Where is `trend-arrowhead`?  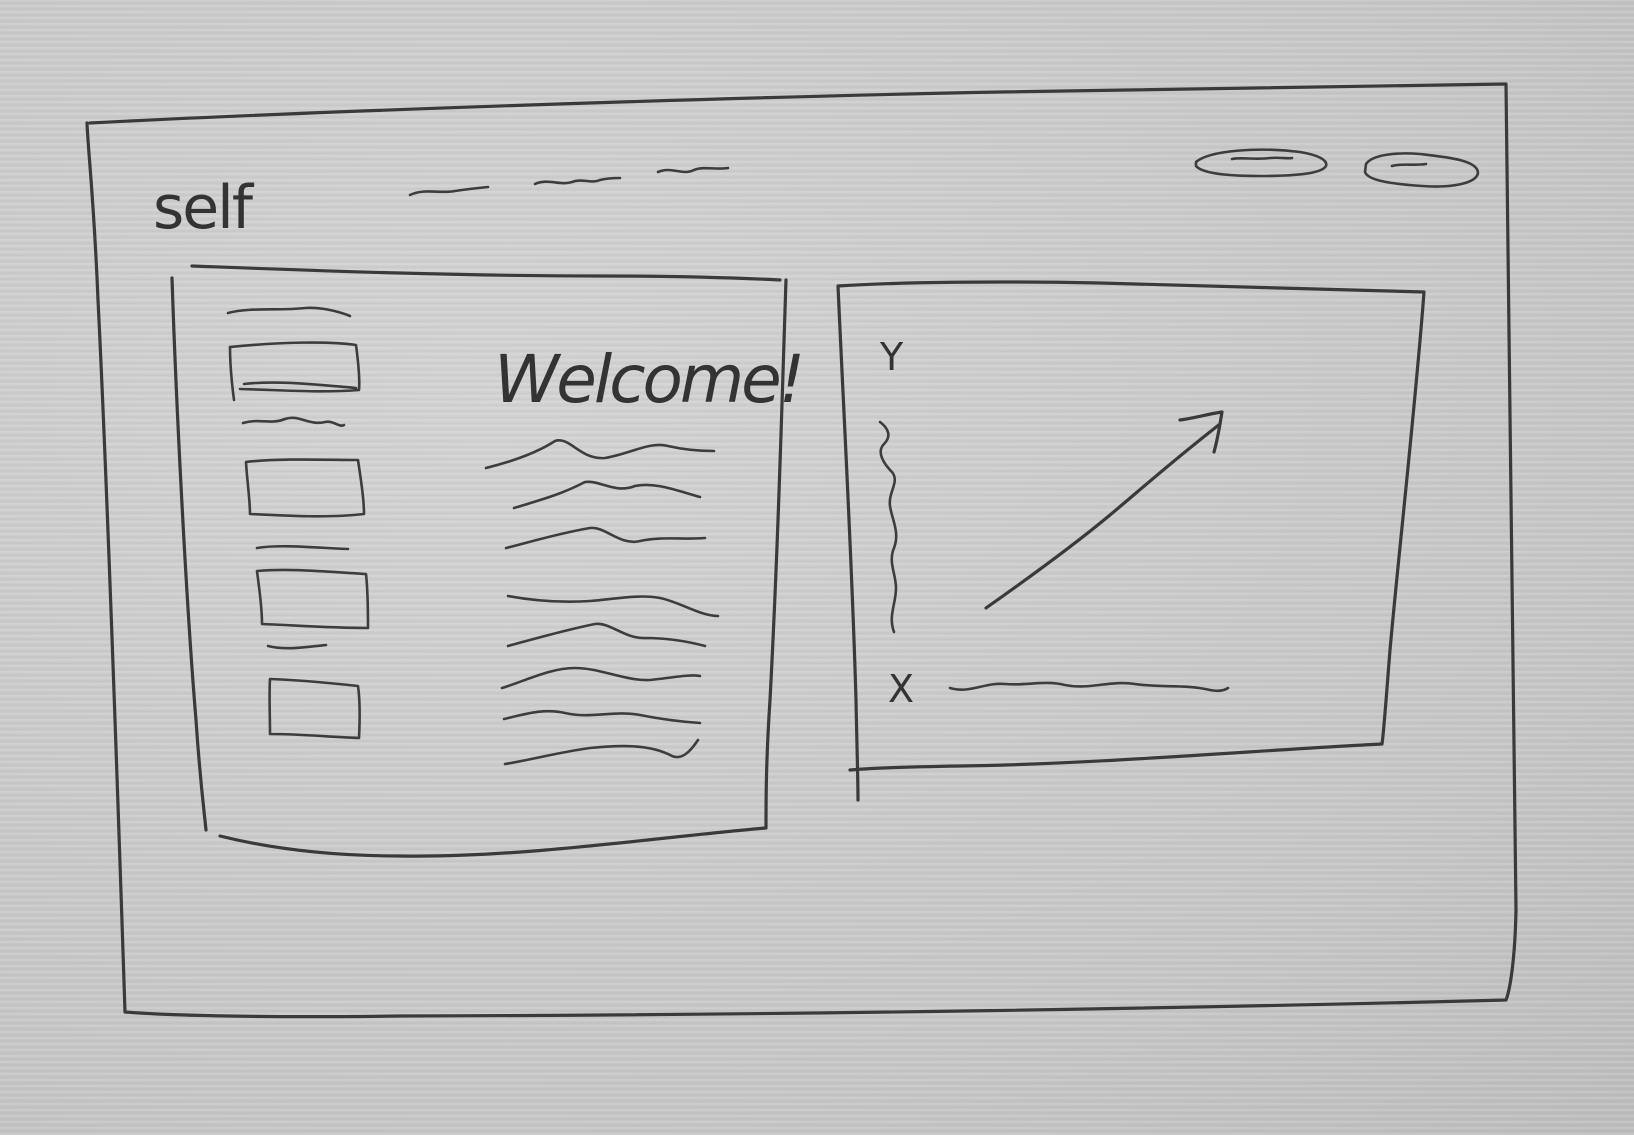
trend-arrowhead is located at coordinates (1201, 432).